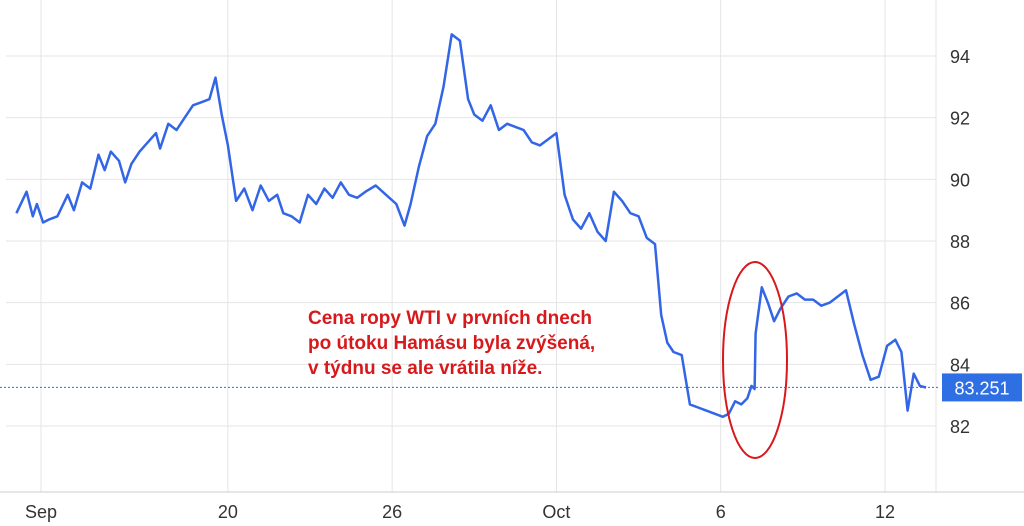 Image resolution: width=1024 pixels, height=526 pixels. I want to click on x-tick-label: 20, so click(228, 512).